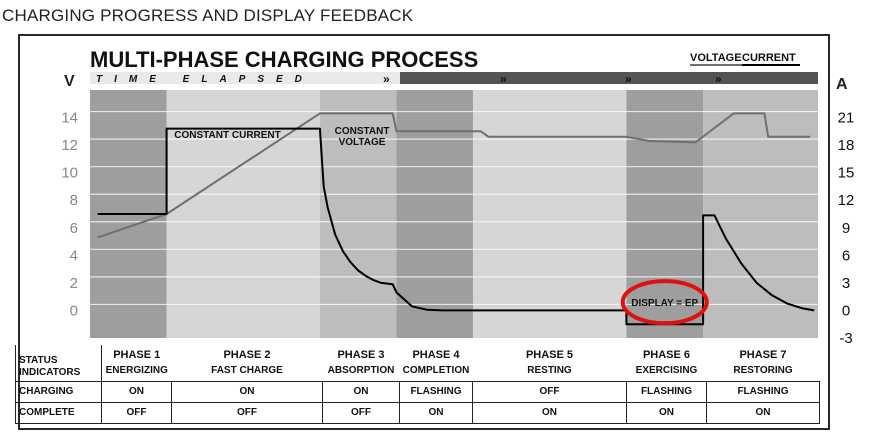 The image size is (891, 440). What do you see at coordinates (361, 370) in the screenshot?
I see `phase-name: ABSORPTION` at bounding box center [361, 370].